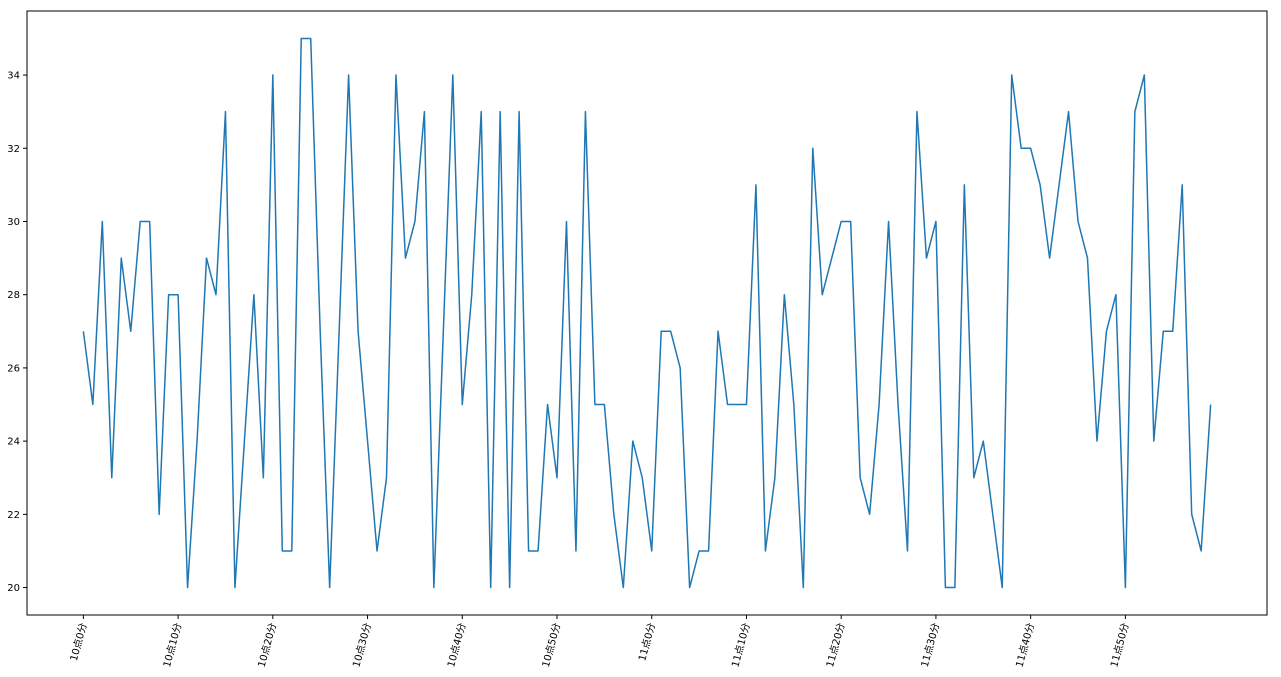 This screenshot has width=1281, height=677. What do you see at coordinates (13, 149) in the screenshot?
I see `y-tick-label: 32` at bounding box center [13, 149].